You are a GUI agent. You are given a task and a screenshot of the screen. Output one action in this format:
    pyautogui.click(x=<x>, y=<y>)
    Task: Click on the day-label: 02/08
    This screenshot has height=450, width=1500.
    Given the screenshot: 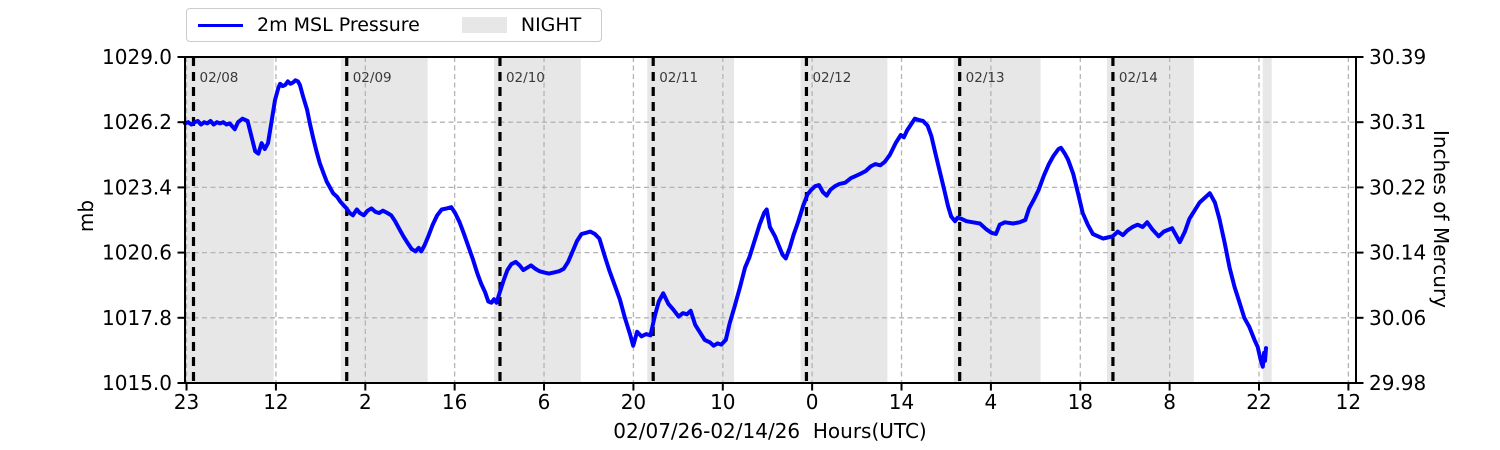 What is the action you would take?
    pyautogui.click(x=218, y=78)
    